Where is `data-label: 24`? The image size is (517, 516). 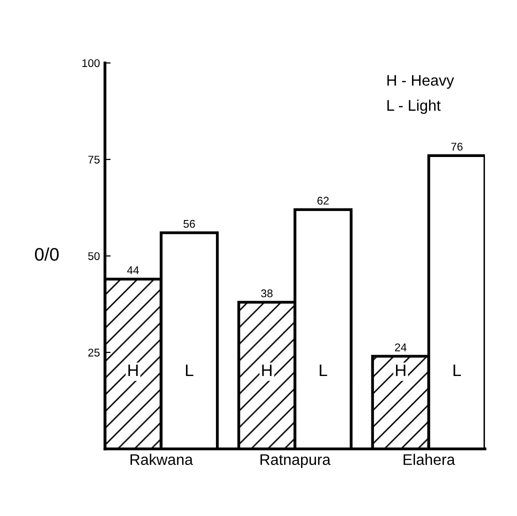 data-label: 24 is located at coordinates (401, 347).